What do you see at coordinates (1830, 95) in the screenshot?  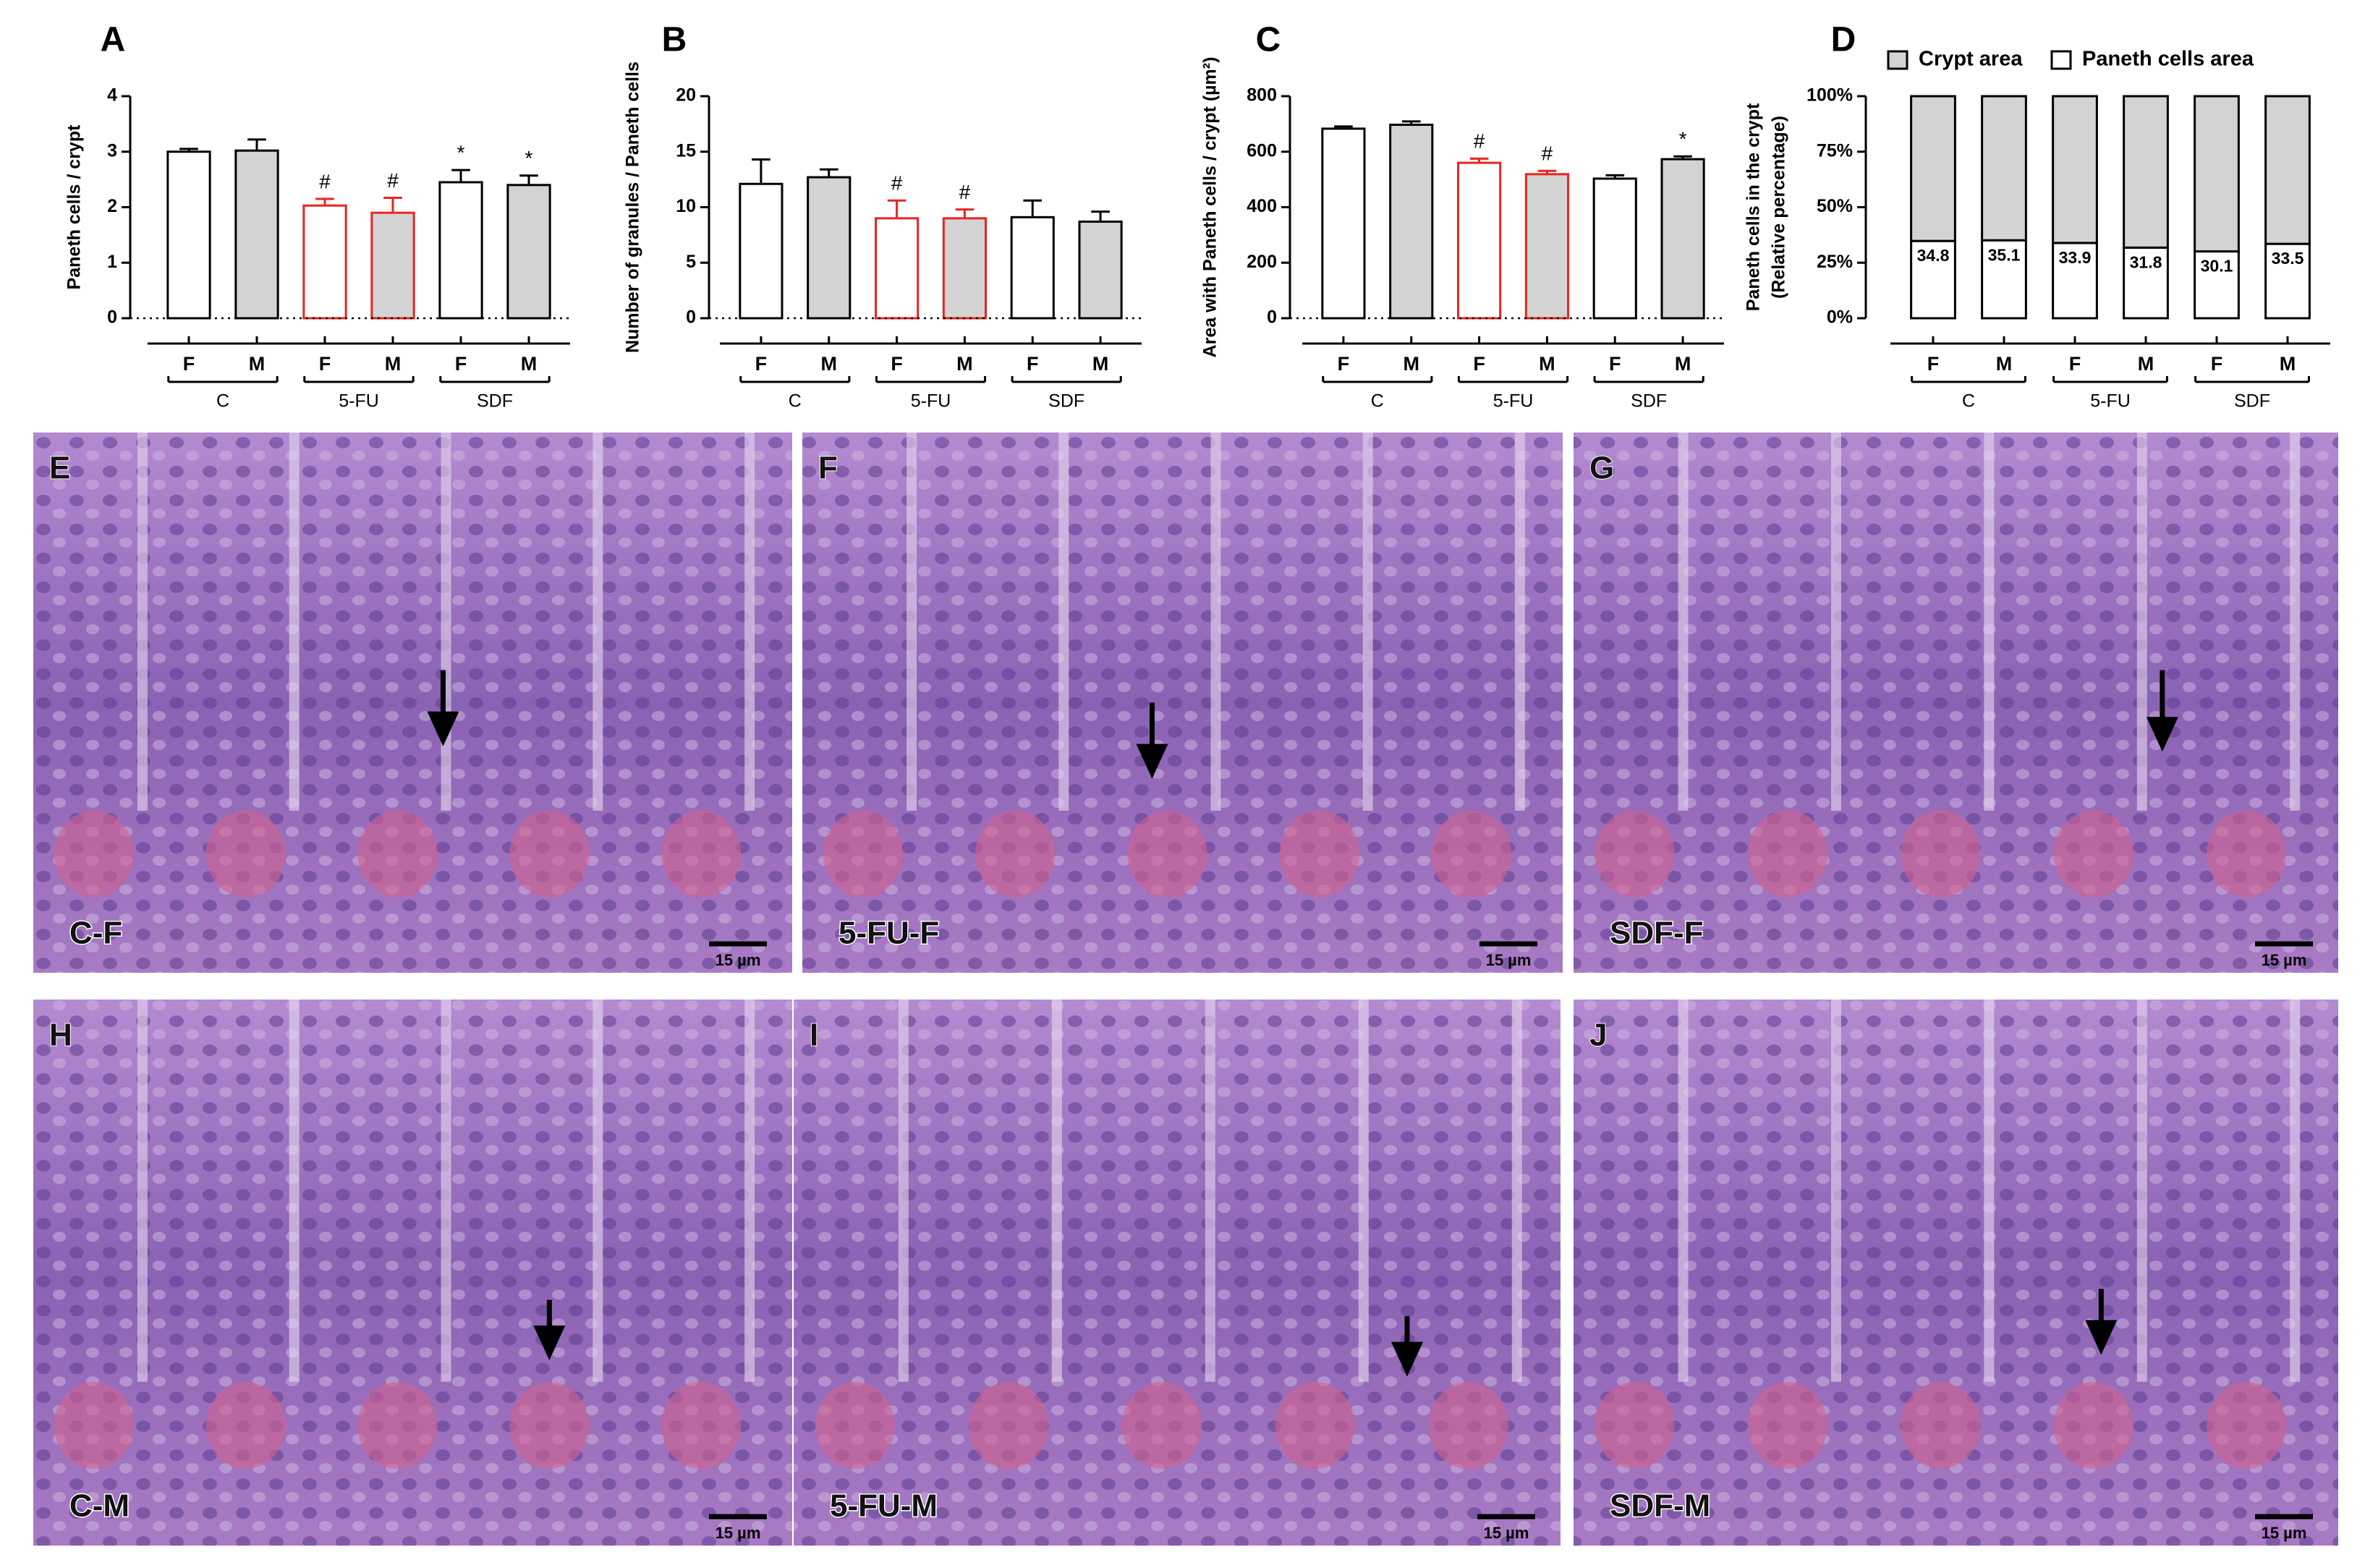 I see `y-tick-label: 100%` at bounding box center [1830, 95].